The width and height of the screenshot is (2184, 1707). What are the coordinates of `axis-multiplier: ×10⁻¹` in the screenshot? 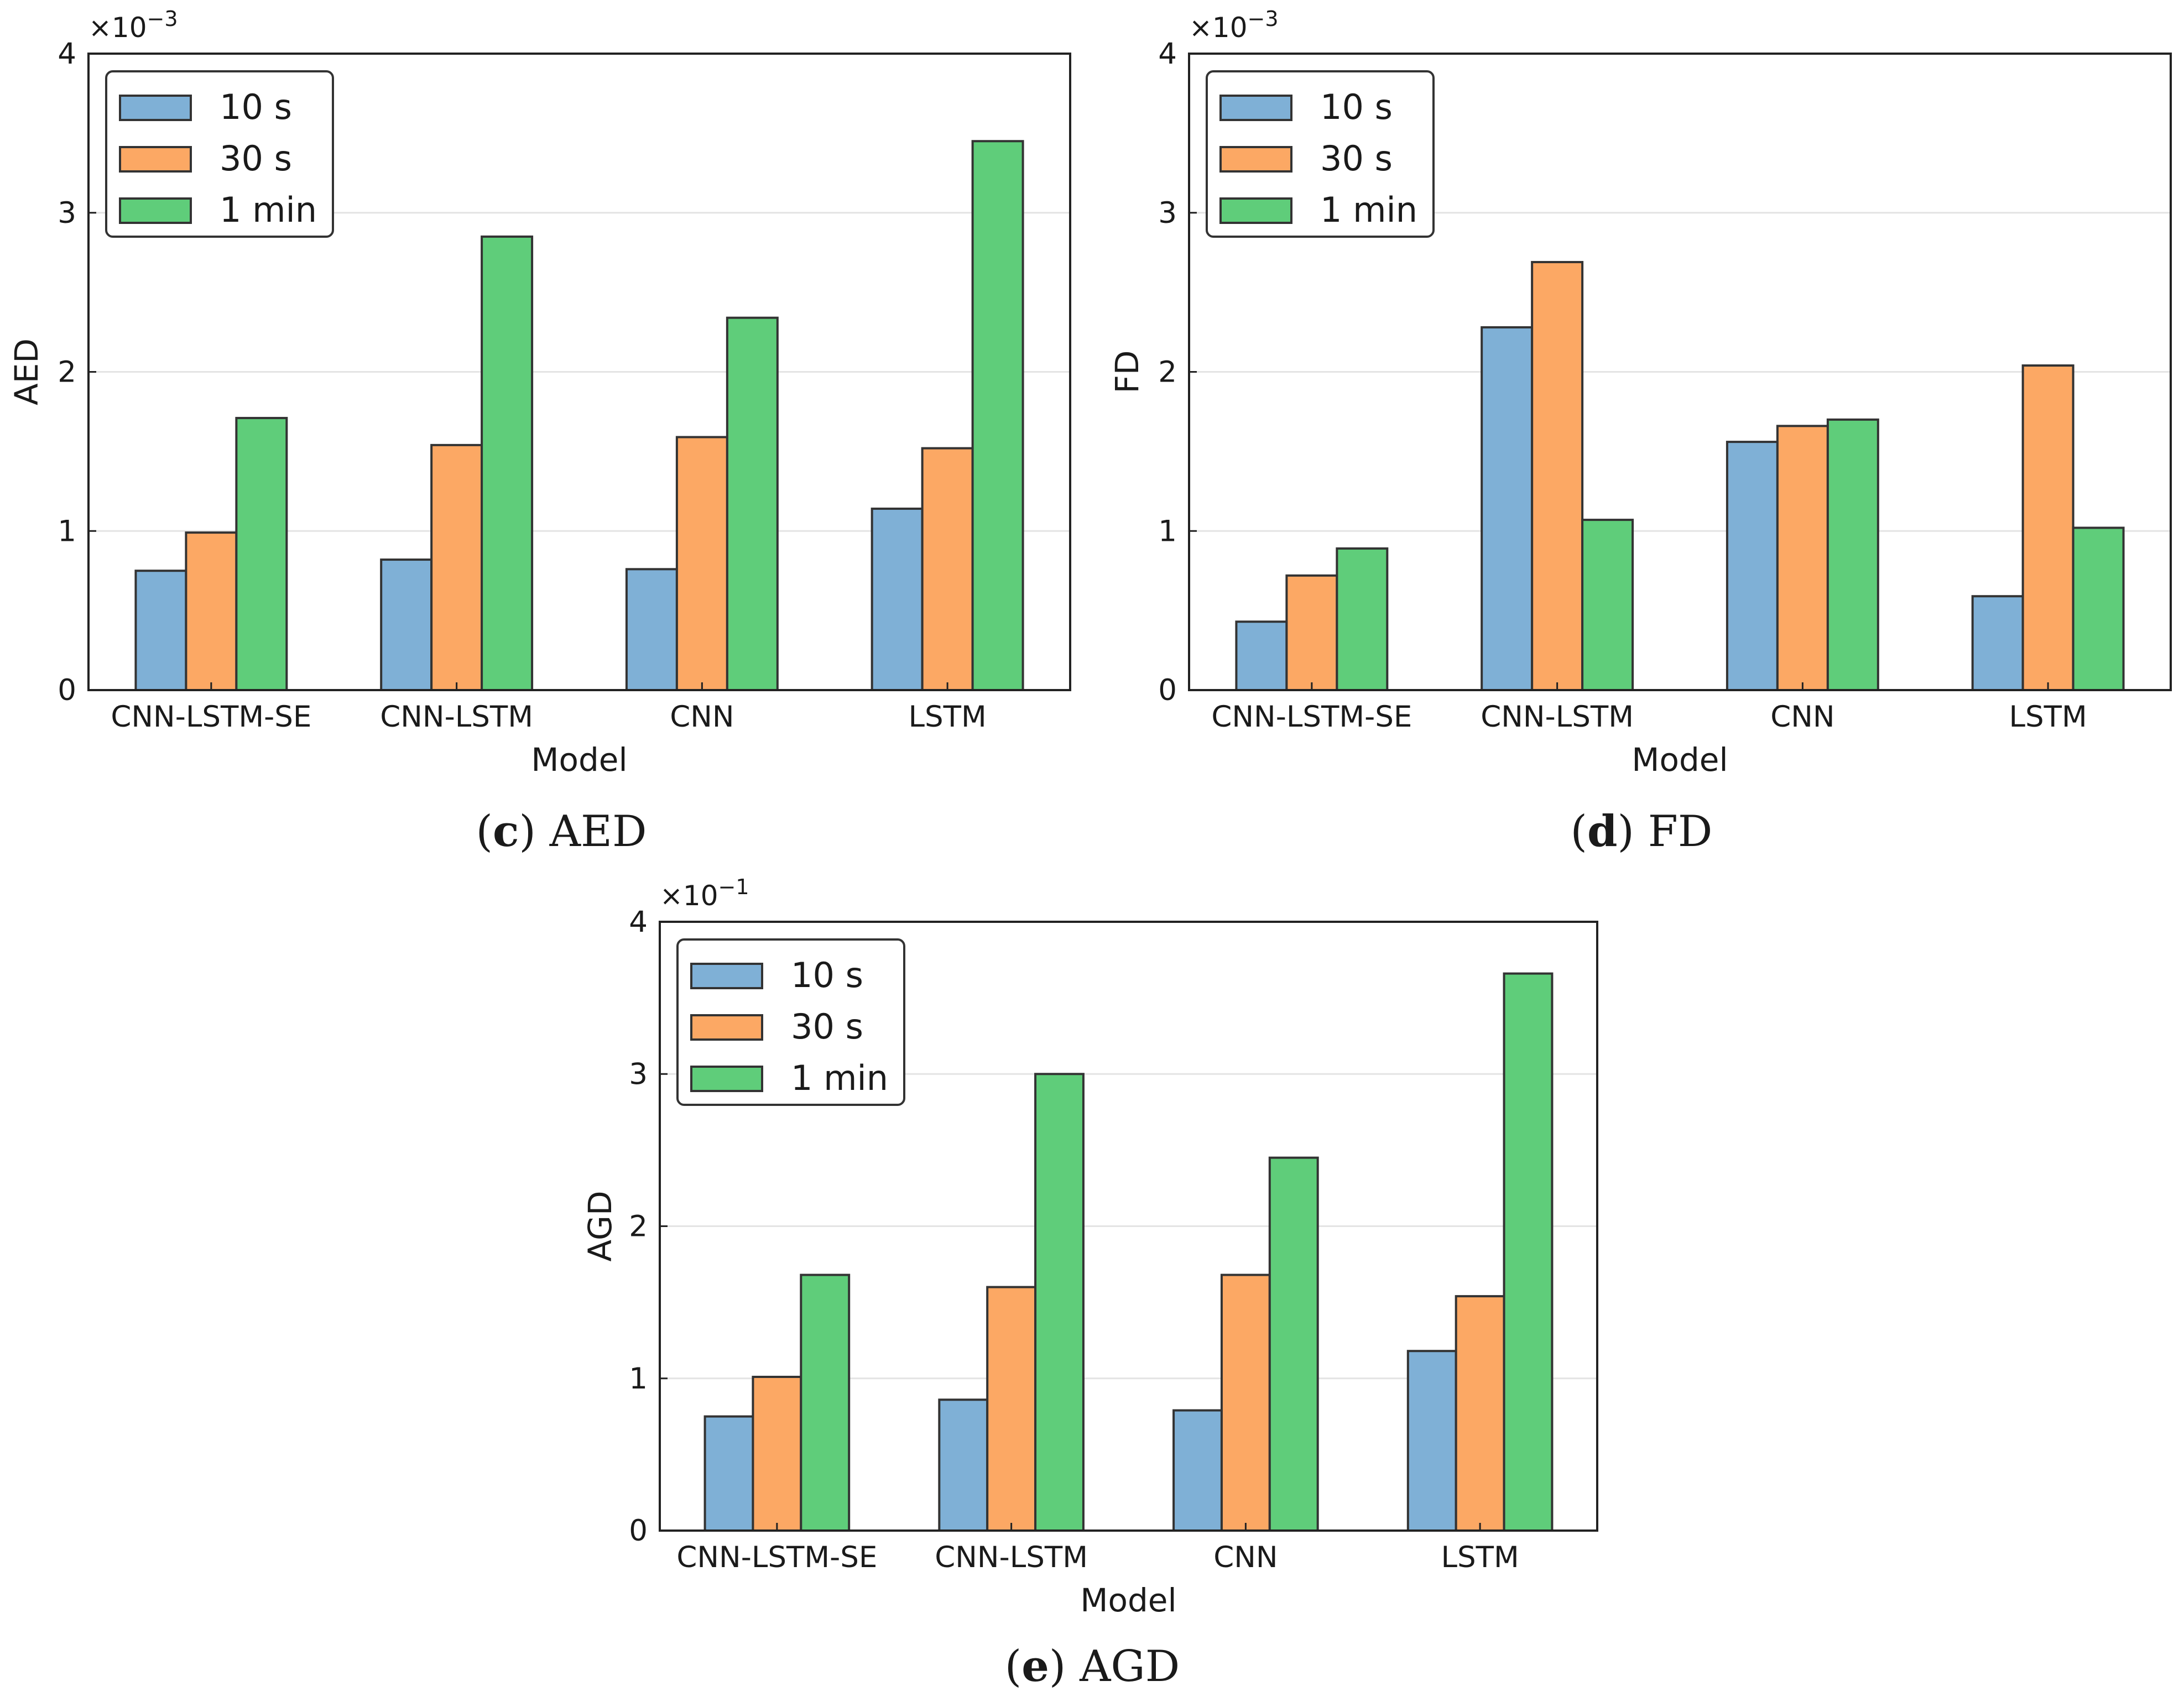 It's located at (705, 893).